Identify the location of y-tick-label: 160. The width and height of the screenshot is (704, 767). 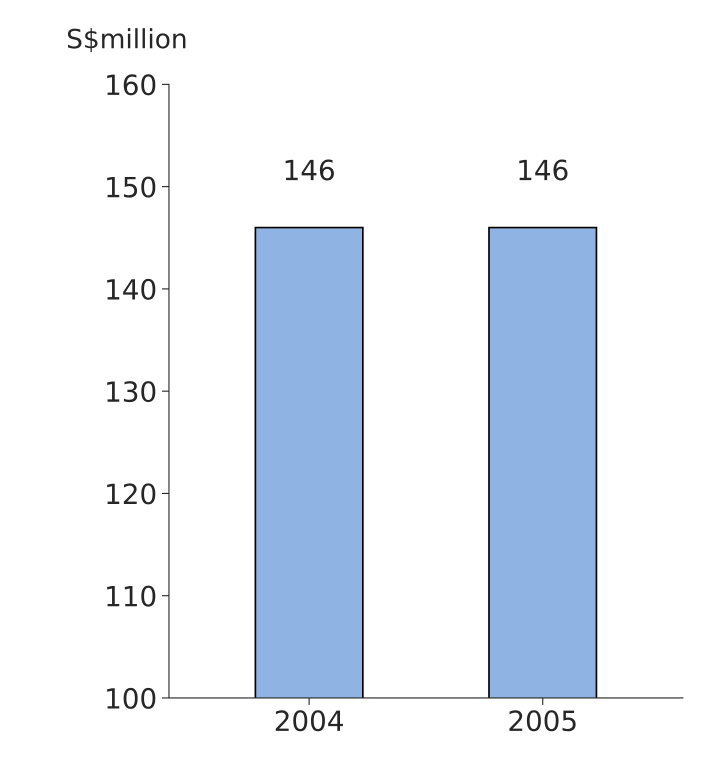
(131, 85).